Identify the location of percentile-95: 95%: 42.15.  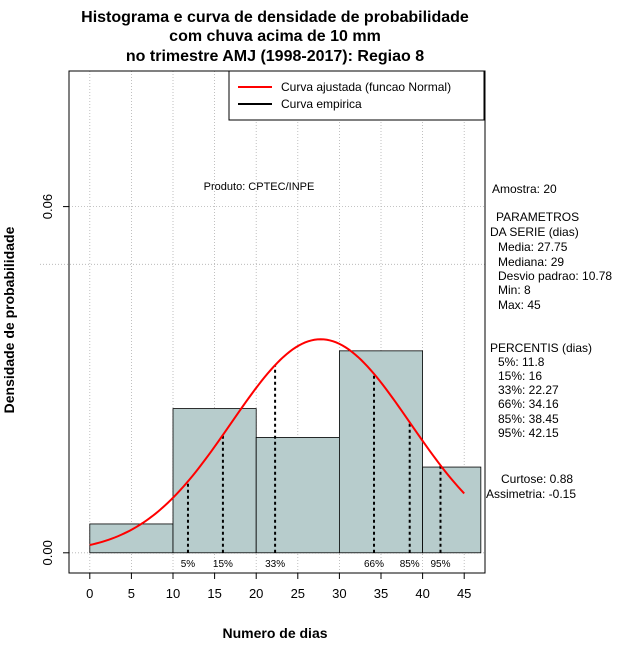
(528, 433).